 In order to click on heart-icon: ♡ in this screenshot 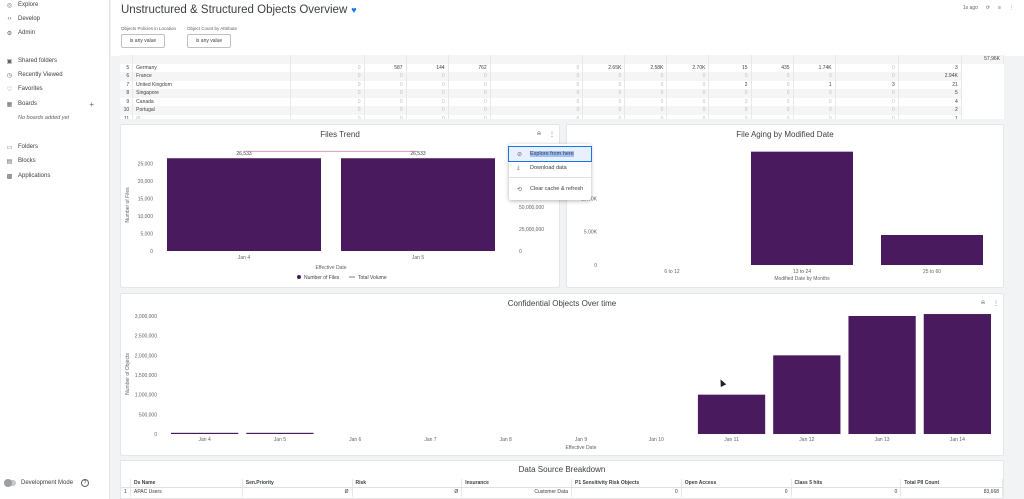, I will do `click(9, 89)`.